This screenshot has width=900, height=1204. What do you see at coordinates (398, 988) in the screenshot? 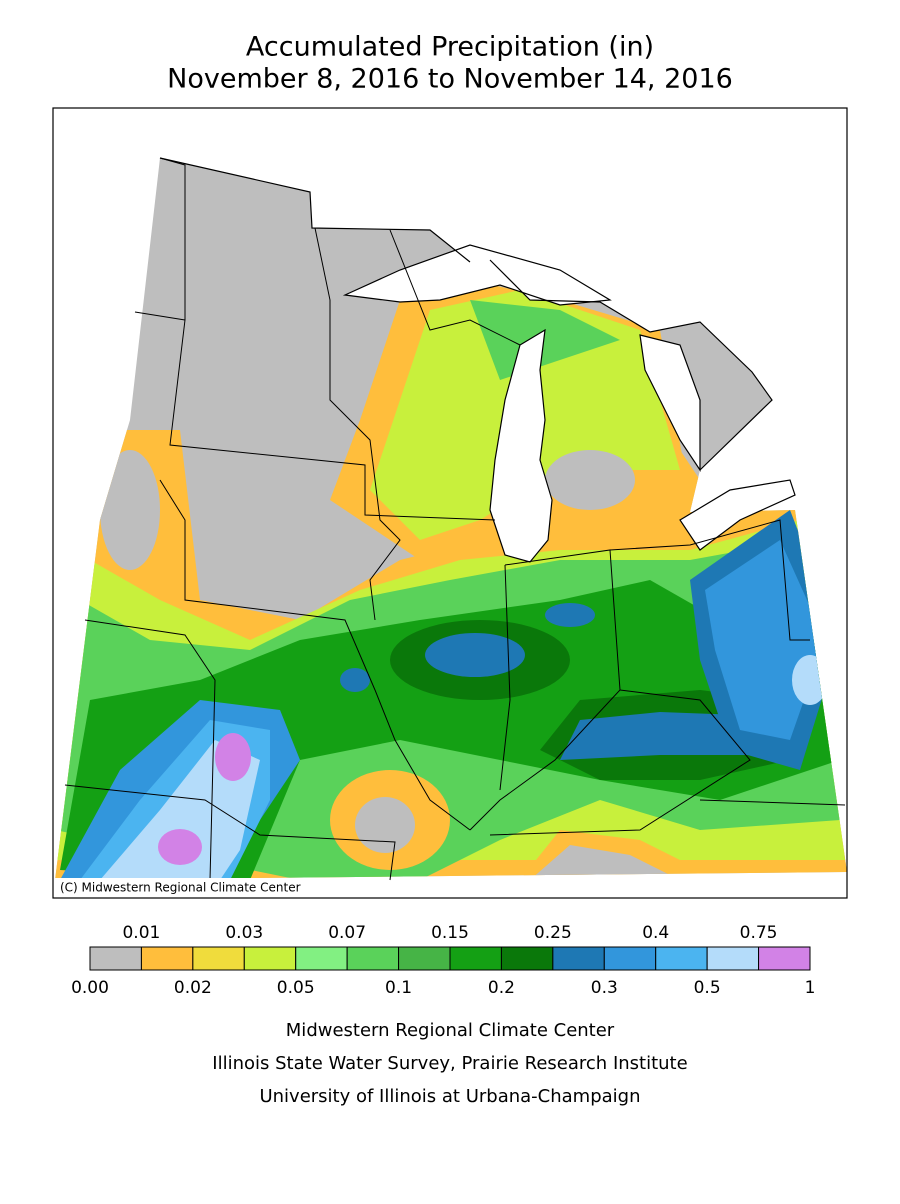
I see `legend-tick-label: 0.1` at bounding box center [398, 988].